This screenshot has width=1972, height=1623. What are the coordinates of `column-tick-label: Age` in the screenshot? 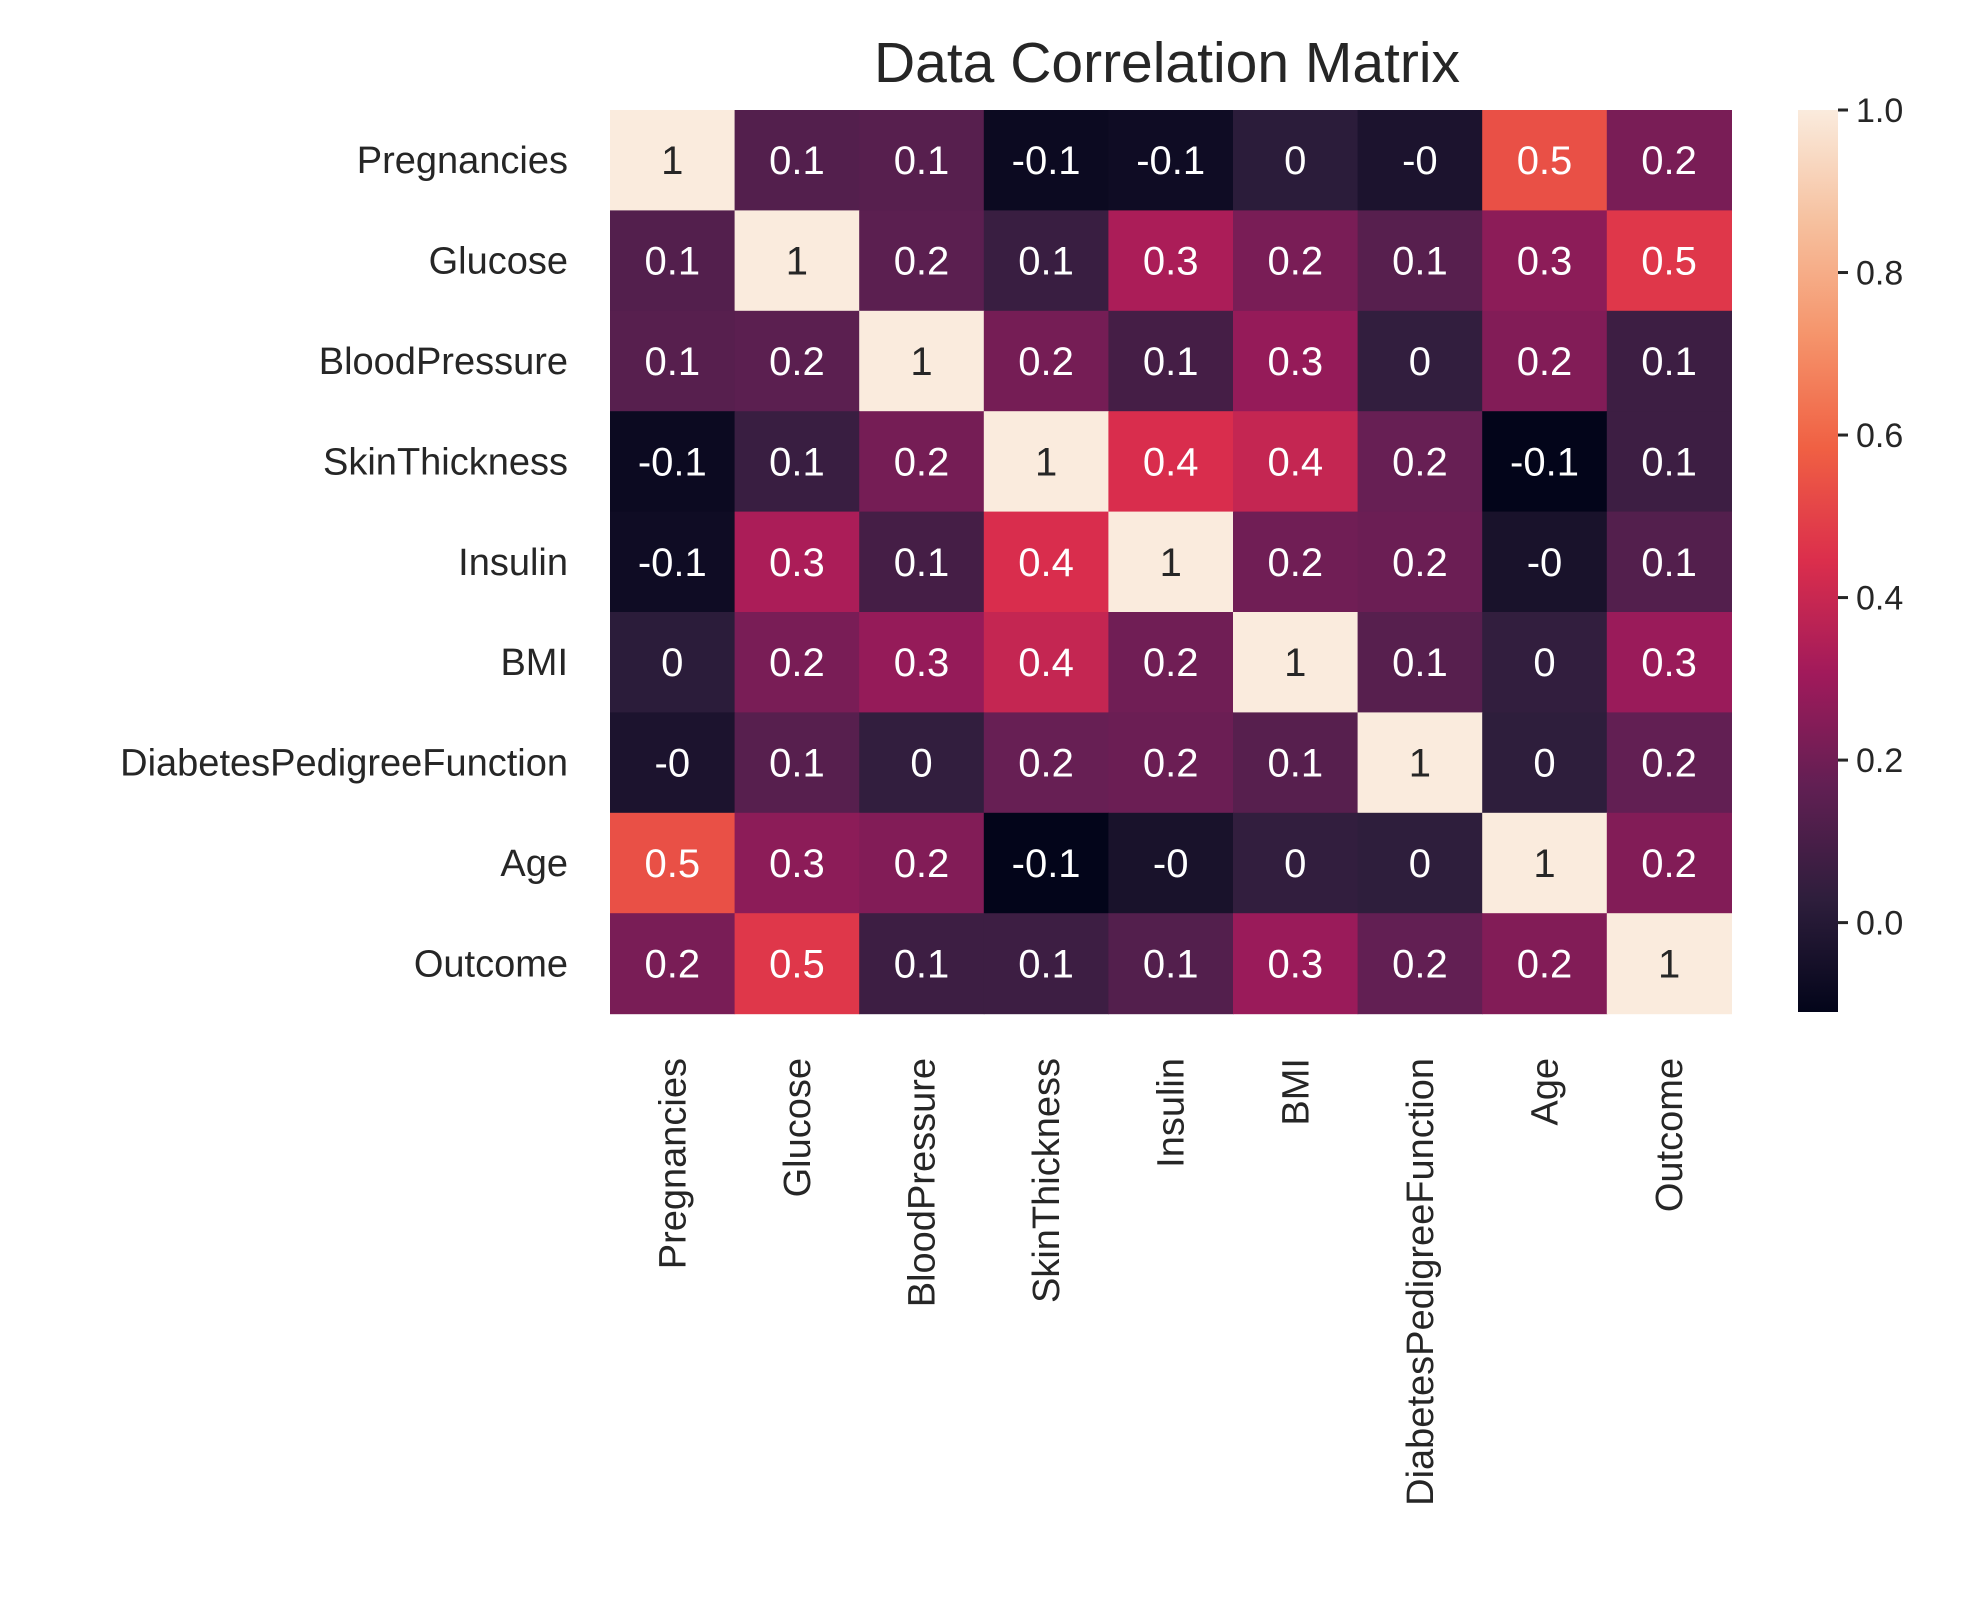 It's located at (1546, 1092).